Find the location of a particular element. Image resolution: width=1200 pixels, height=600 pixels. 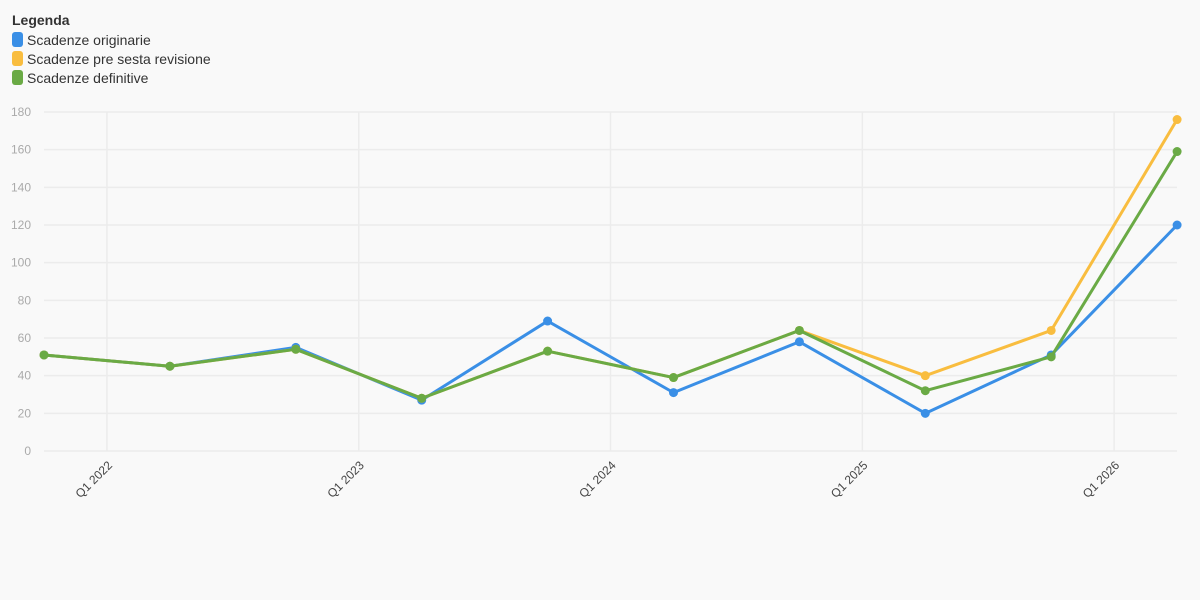

x-tick-label: Q1 2022 is located at coordinates (94, 479).